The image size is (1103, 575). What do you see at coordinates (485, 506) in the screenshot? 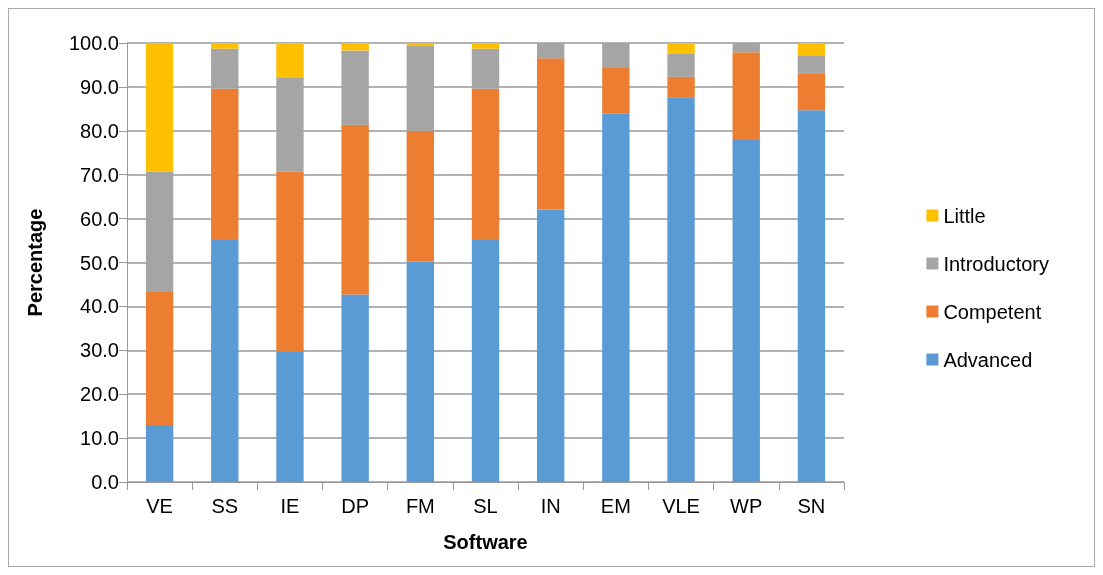
I see `x-tick-label: SL` at bounding box center [485, 506].